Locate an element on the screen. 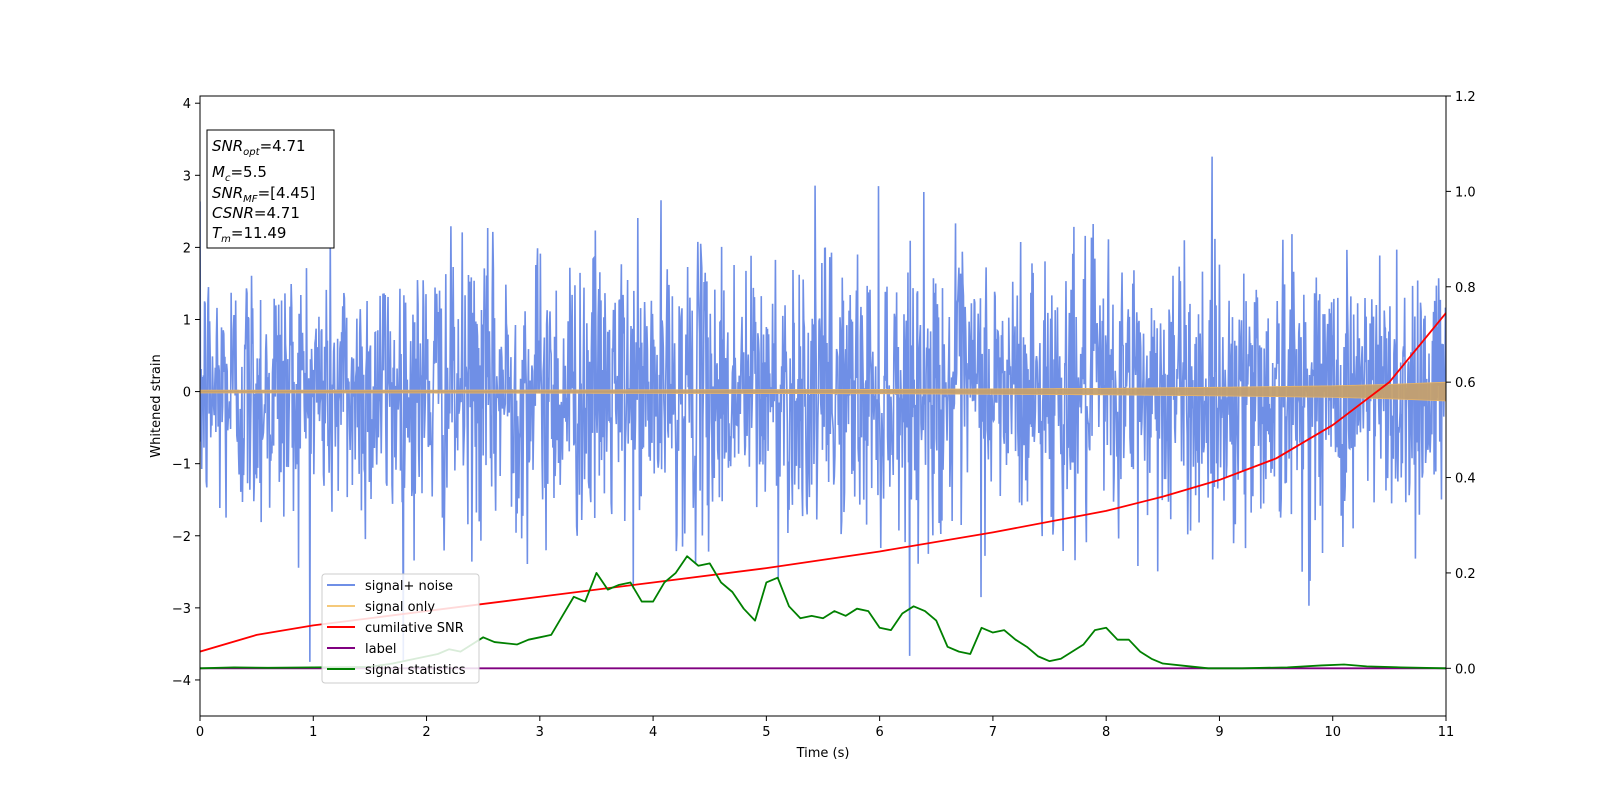 Image resolution: width=1600 pixels, height=800 pixels. x-tick-label: 10 is located at coordinates (1332, 732).